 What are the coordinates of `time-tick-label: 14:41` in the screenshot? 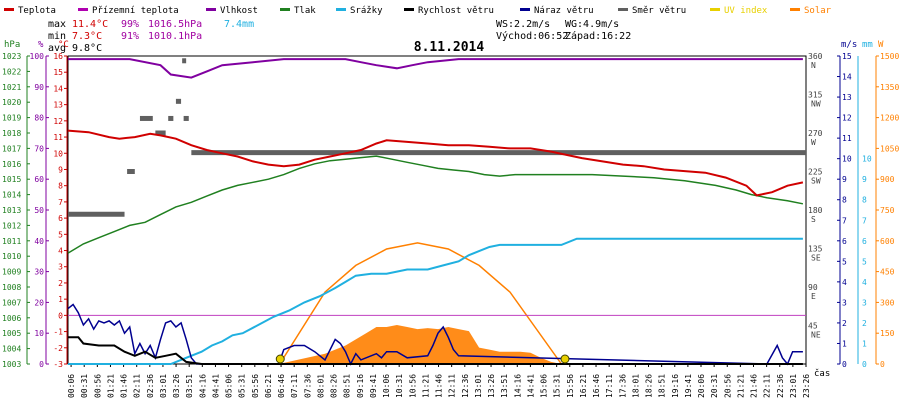 It's located at (530, 386).